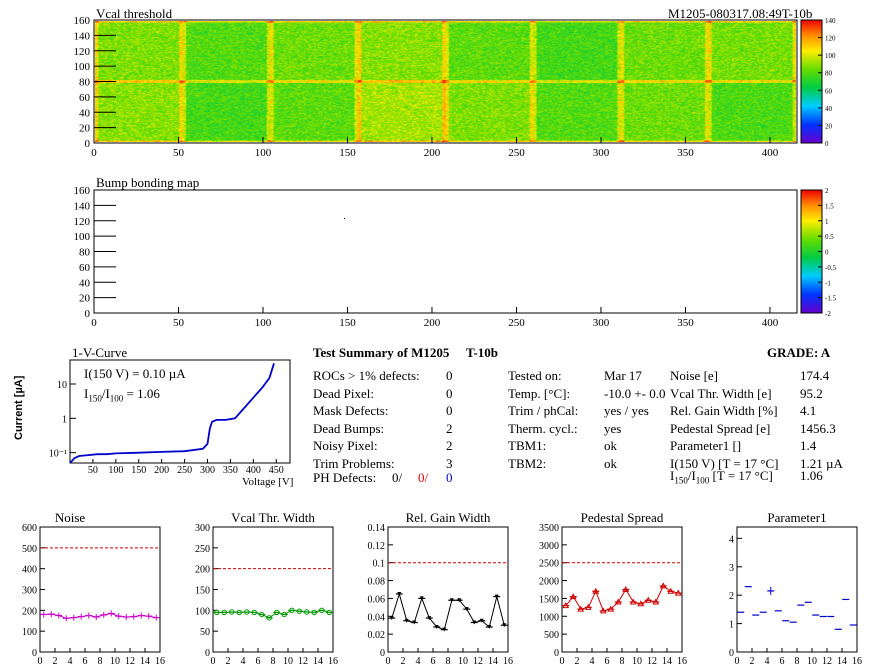 The image size is (896, 672). Describe the element at coordinates (94, 323) in the screenshot. I see `map-x-tick-label: 0` at that location.